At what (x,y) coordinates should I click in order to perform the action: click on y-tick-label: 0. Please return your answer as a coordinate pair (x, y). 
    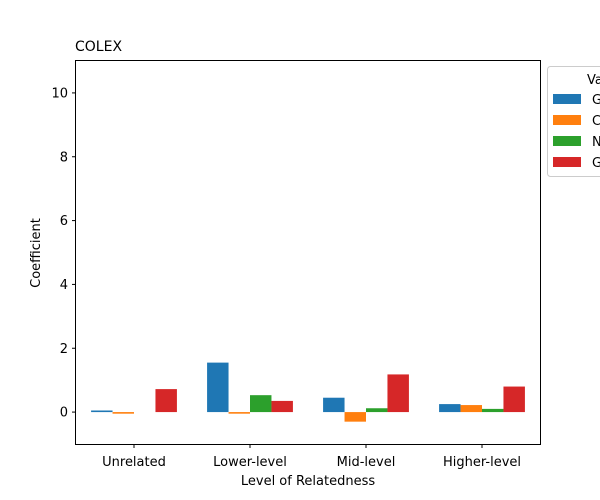
    Looking at the image, I should click on (64, 413).